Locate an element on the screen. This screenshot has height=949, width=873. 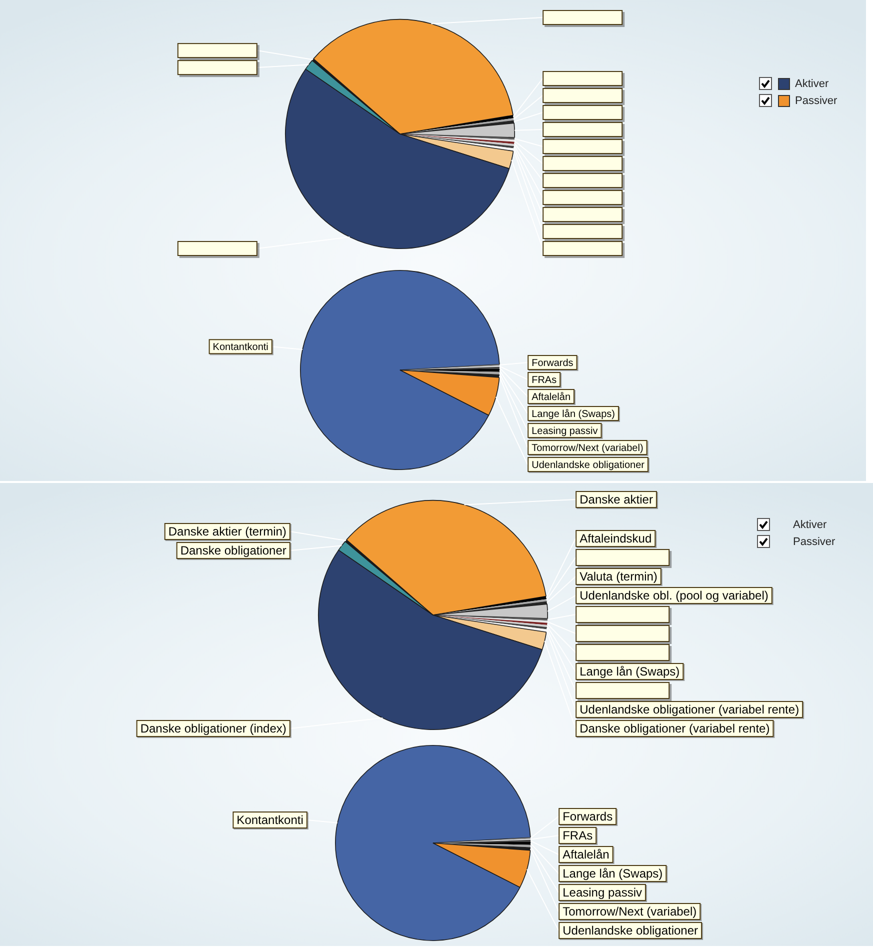
slice-label: Danske obligationer (index) is located at coordinates (213, 728).